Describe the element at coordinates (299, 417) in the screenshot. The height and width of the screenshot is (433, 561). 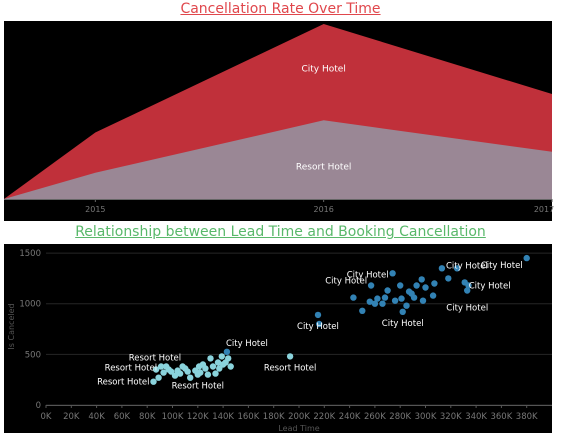
I see `x-tick-label: 200K` at that location.